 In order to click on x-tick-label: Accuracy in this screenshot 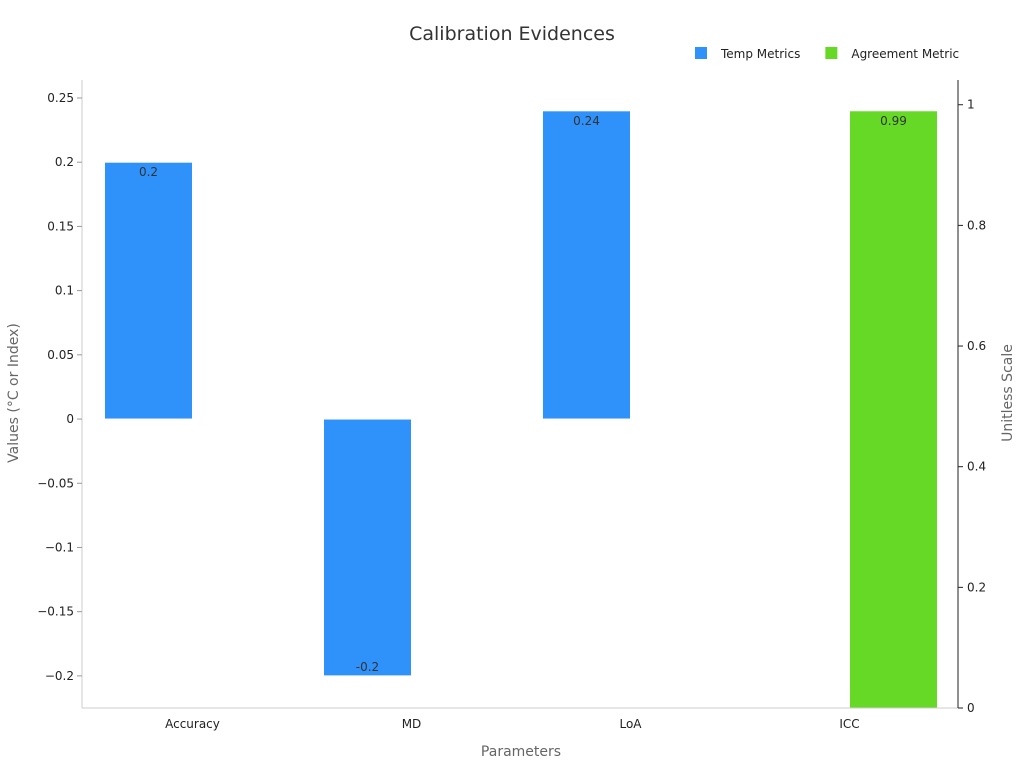, I will do `click(192, 724)`.